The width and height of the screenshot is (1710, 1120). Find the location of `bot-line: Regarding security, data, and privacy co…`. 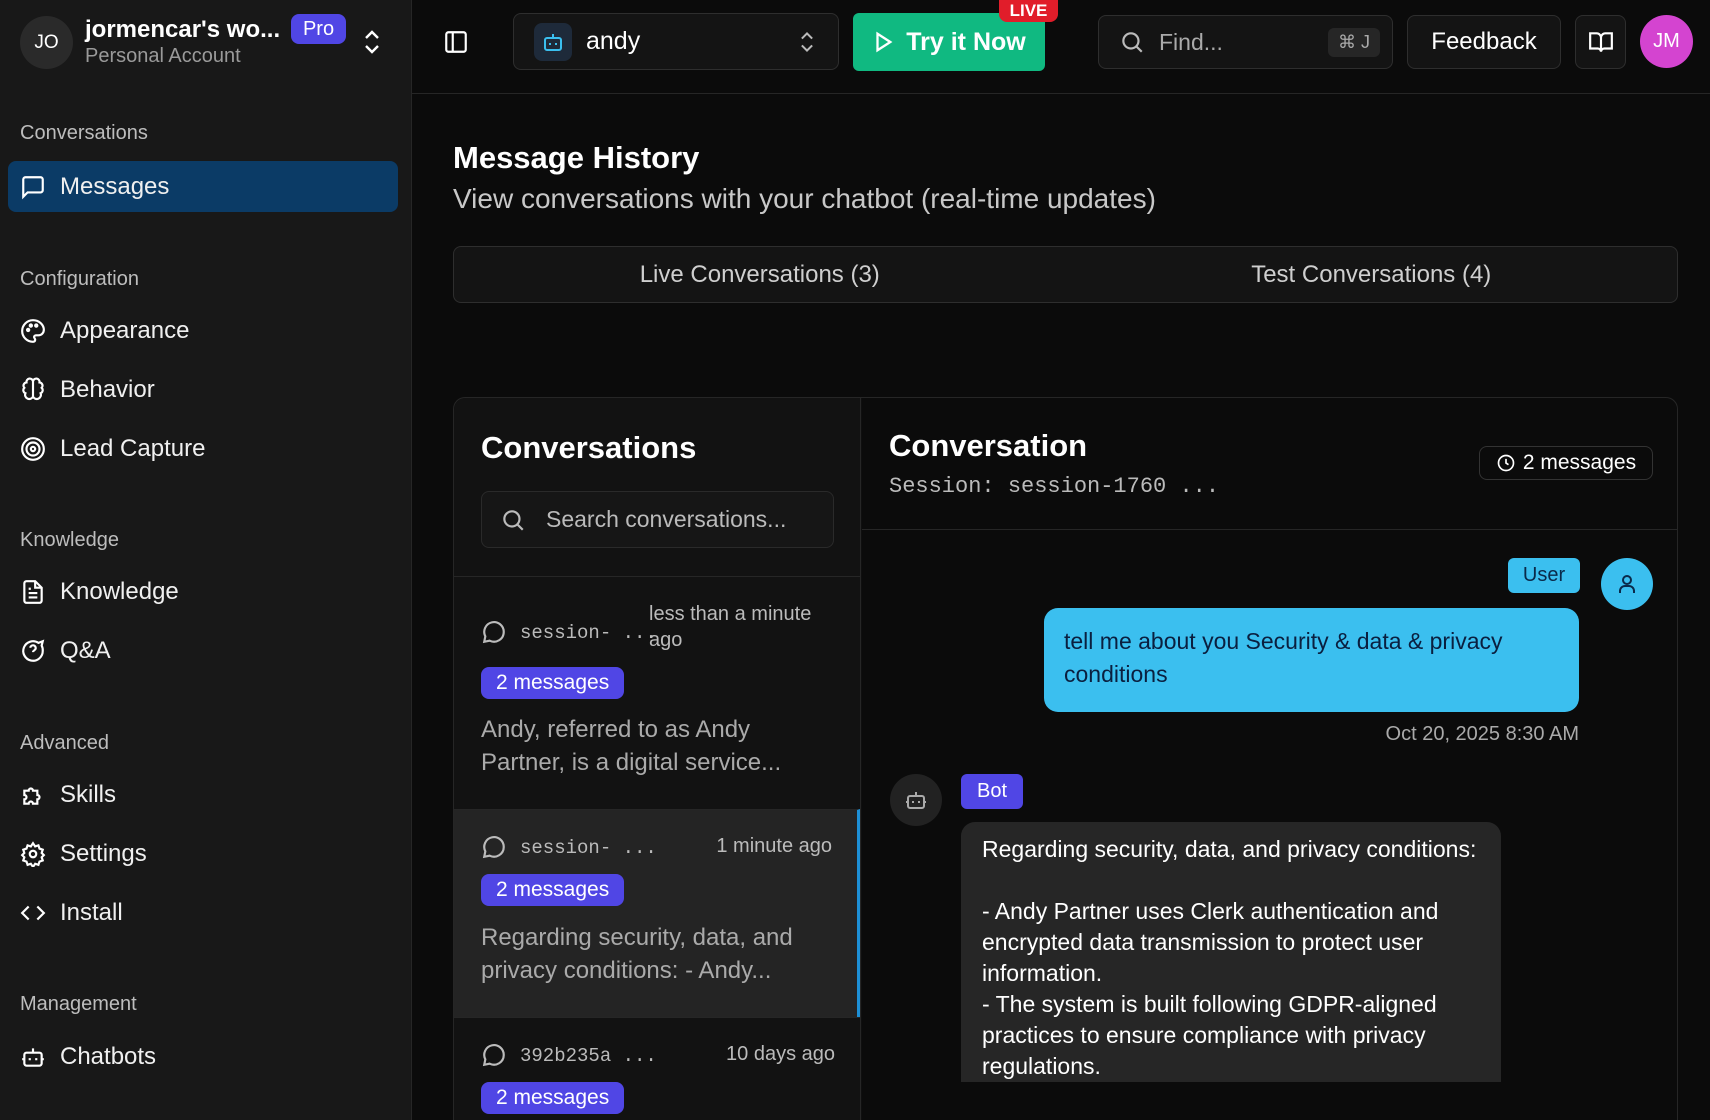

bot-line: Regarding security, data, and privacy co… is located at coordinates (1229, 849).